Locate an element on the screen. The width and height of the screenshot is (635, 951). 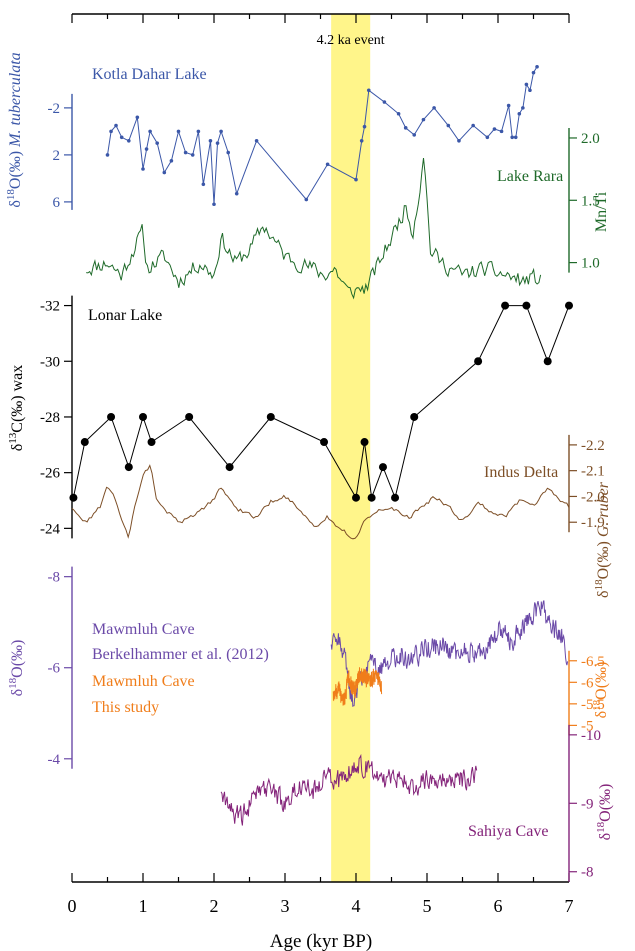
x-tick-label: 2 is located at coordinates (214, 906).